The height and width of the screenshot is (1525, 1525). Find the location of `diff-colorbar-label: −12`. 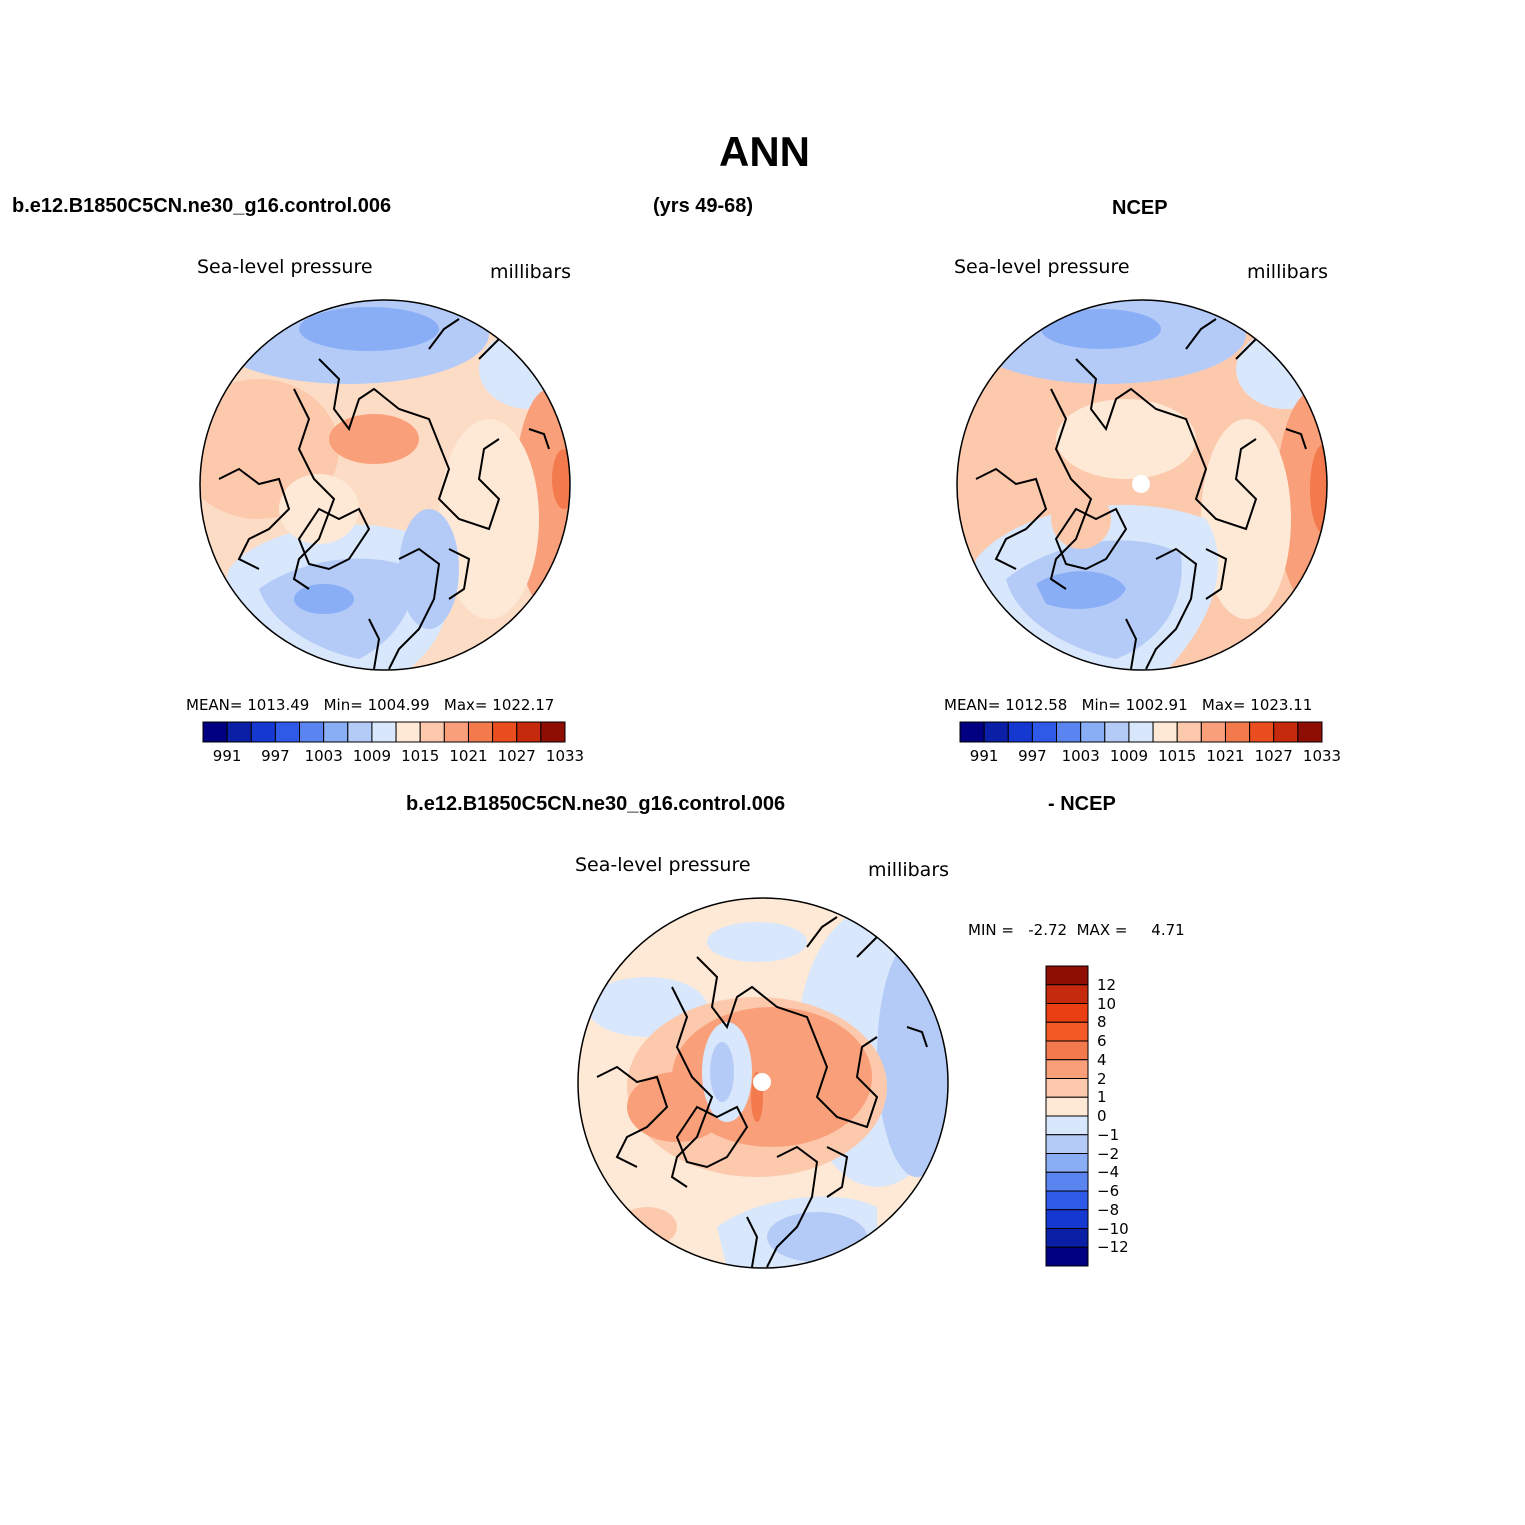

diff-colorbar-label: −12 is located at coordinates (1113, 1247).